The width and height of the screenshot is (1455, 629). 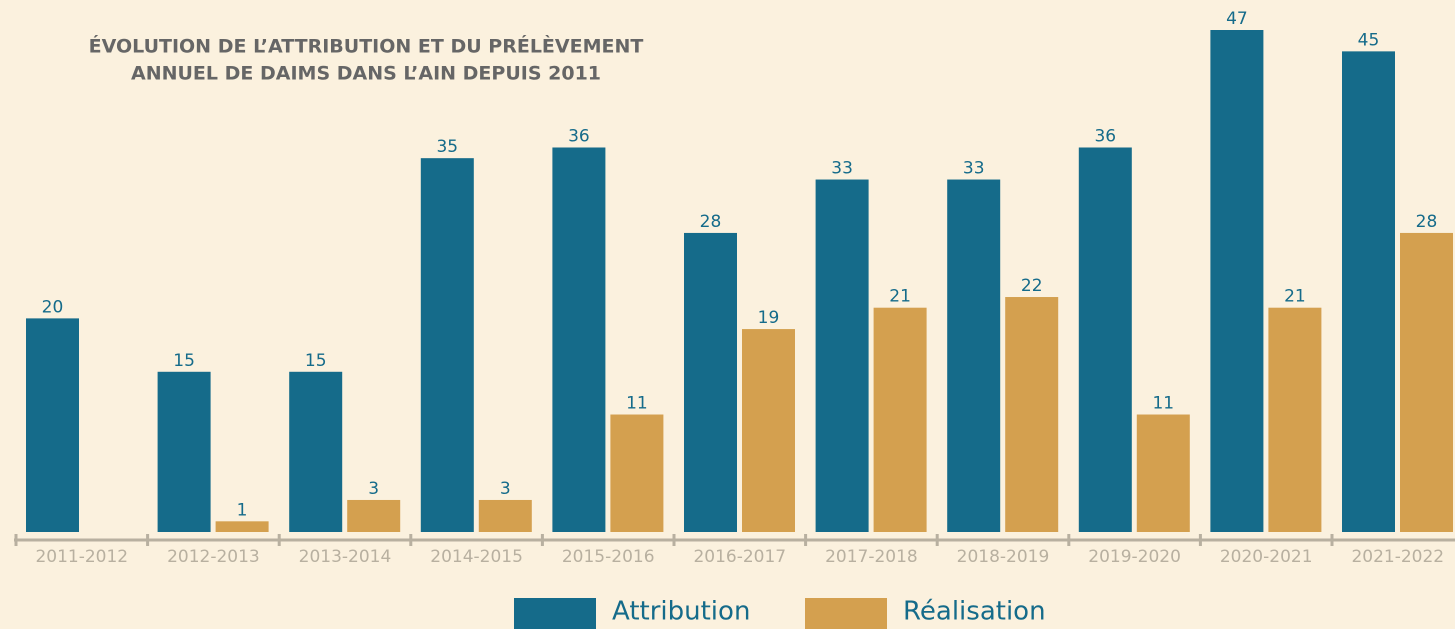 I want to click on x-tick-label: 2011-2012, so click(x=81, y=557).